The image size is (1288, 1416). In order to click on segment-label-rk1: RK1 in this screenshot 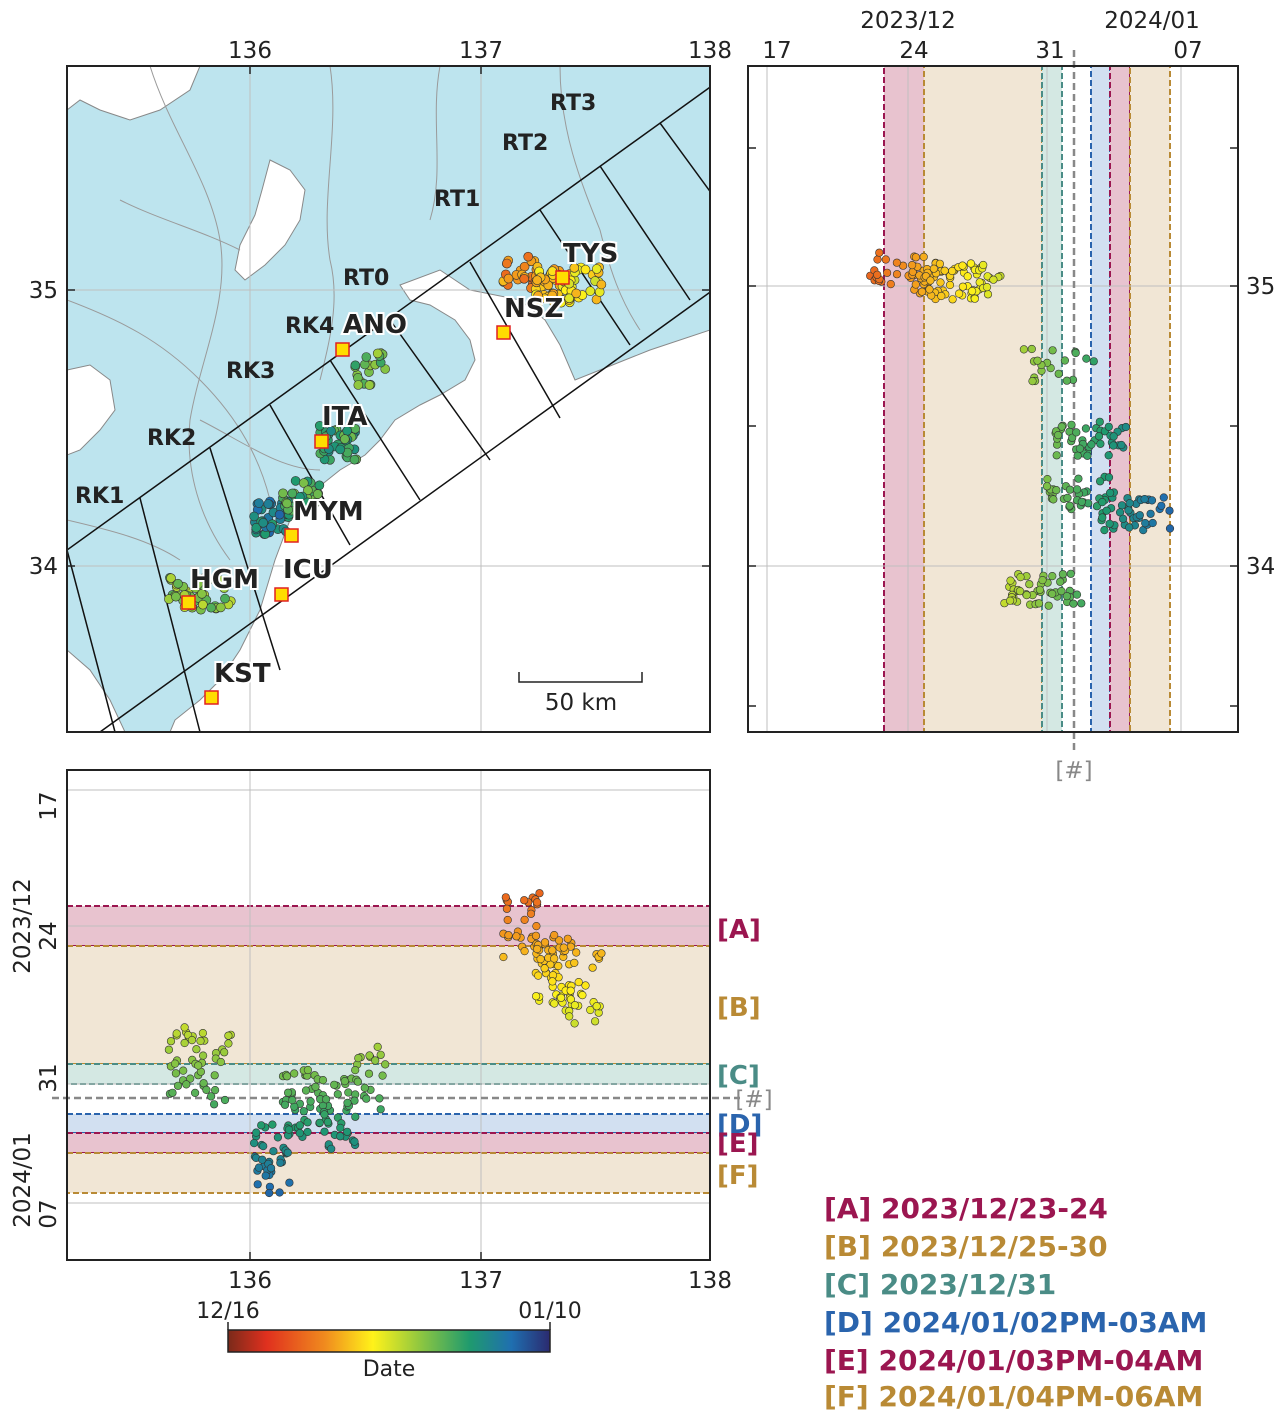, I will do `click(99, 496)`.